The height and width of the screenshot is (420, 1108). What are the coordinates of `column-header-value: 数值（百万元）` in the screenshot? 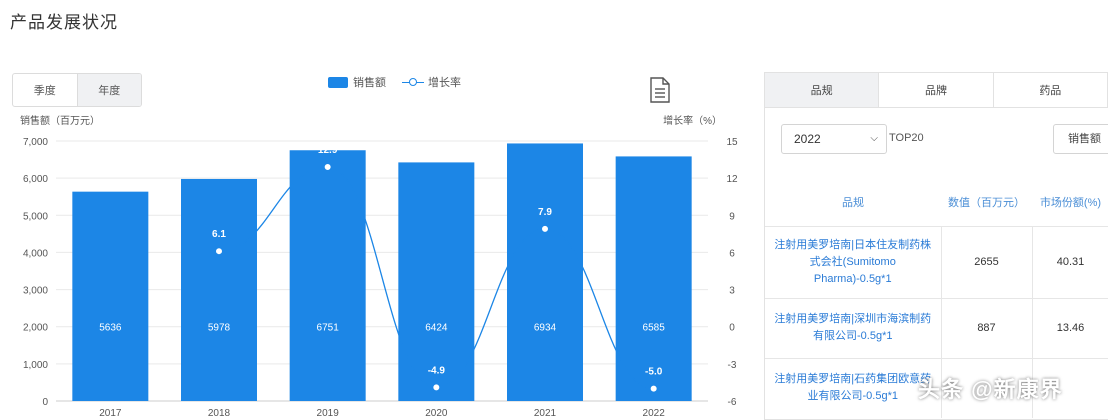 It's located at (986, 202).